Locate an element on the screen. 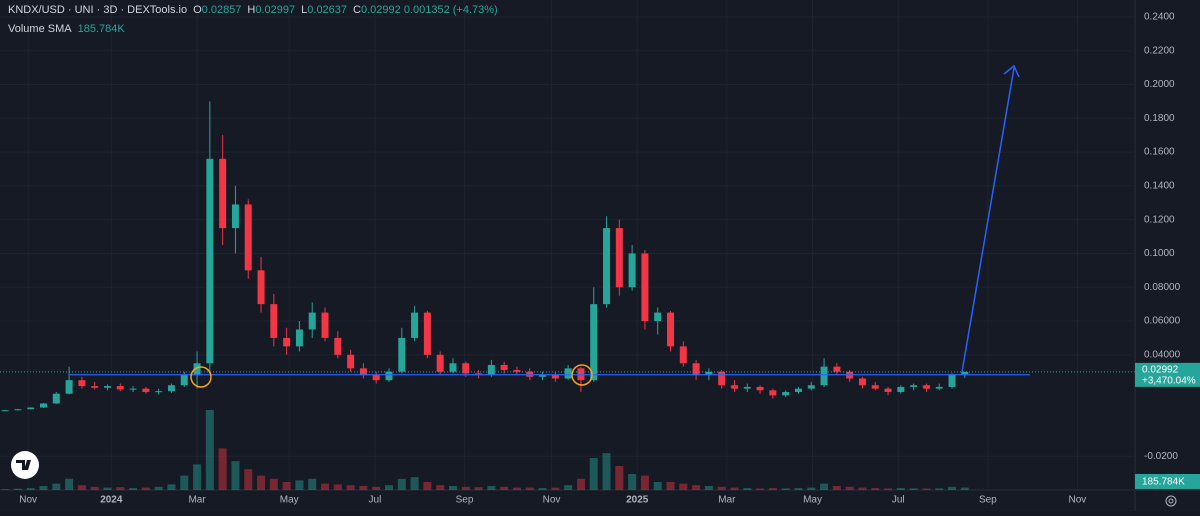 This screenshot has width=1200, height=516. volume-sma-value: 185.784K is located at coordinates (101, 29).